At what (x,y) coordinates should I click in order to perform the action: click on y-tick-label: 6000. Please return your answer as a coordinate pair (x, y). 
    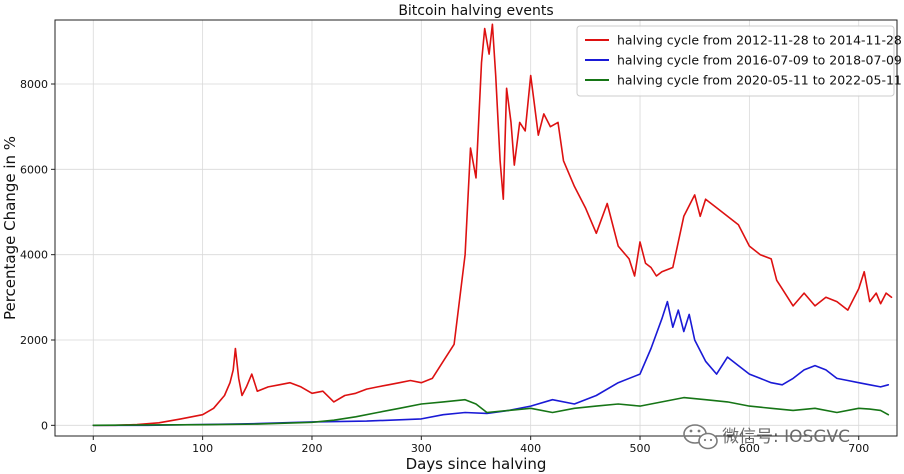
    Looking at the image, I should click on (34, 169).